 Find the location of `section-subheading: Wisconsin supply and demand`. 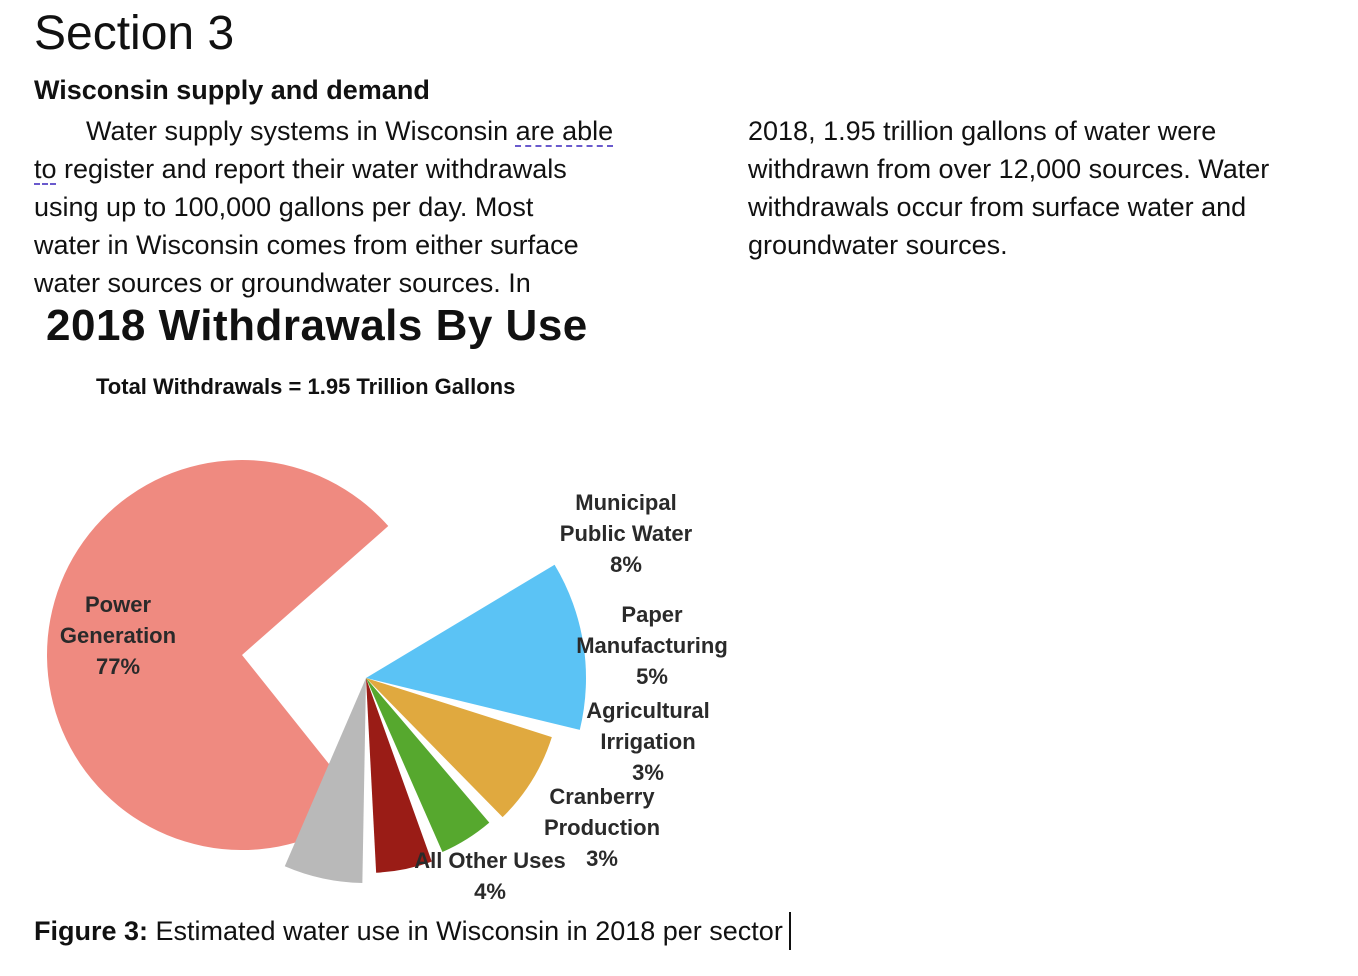

section-subheading: Wisconsin supply and demand is located at coordinates (232, 90).